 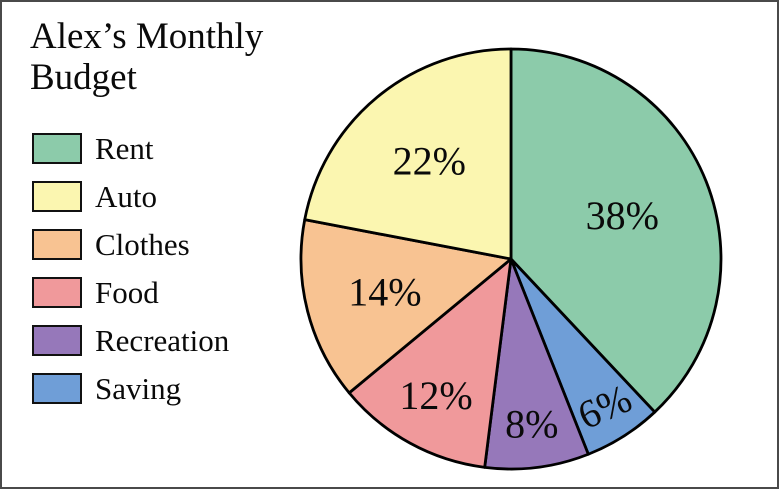 I want to click on legend-item-saving: Saving, so click(x=130, y=388).